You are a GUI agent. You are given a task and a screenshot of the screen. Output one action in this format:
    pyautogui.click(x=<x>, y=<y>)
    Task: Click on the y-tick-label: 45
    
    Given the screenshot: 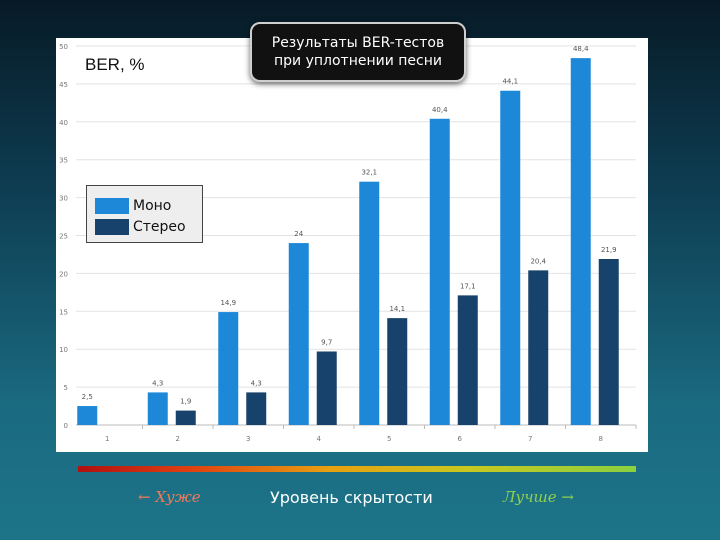 What is the action you would take?
    pyautogui.click(x=63, y=85)
    